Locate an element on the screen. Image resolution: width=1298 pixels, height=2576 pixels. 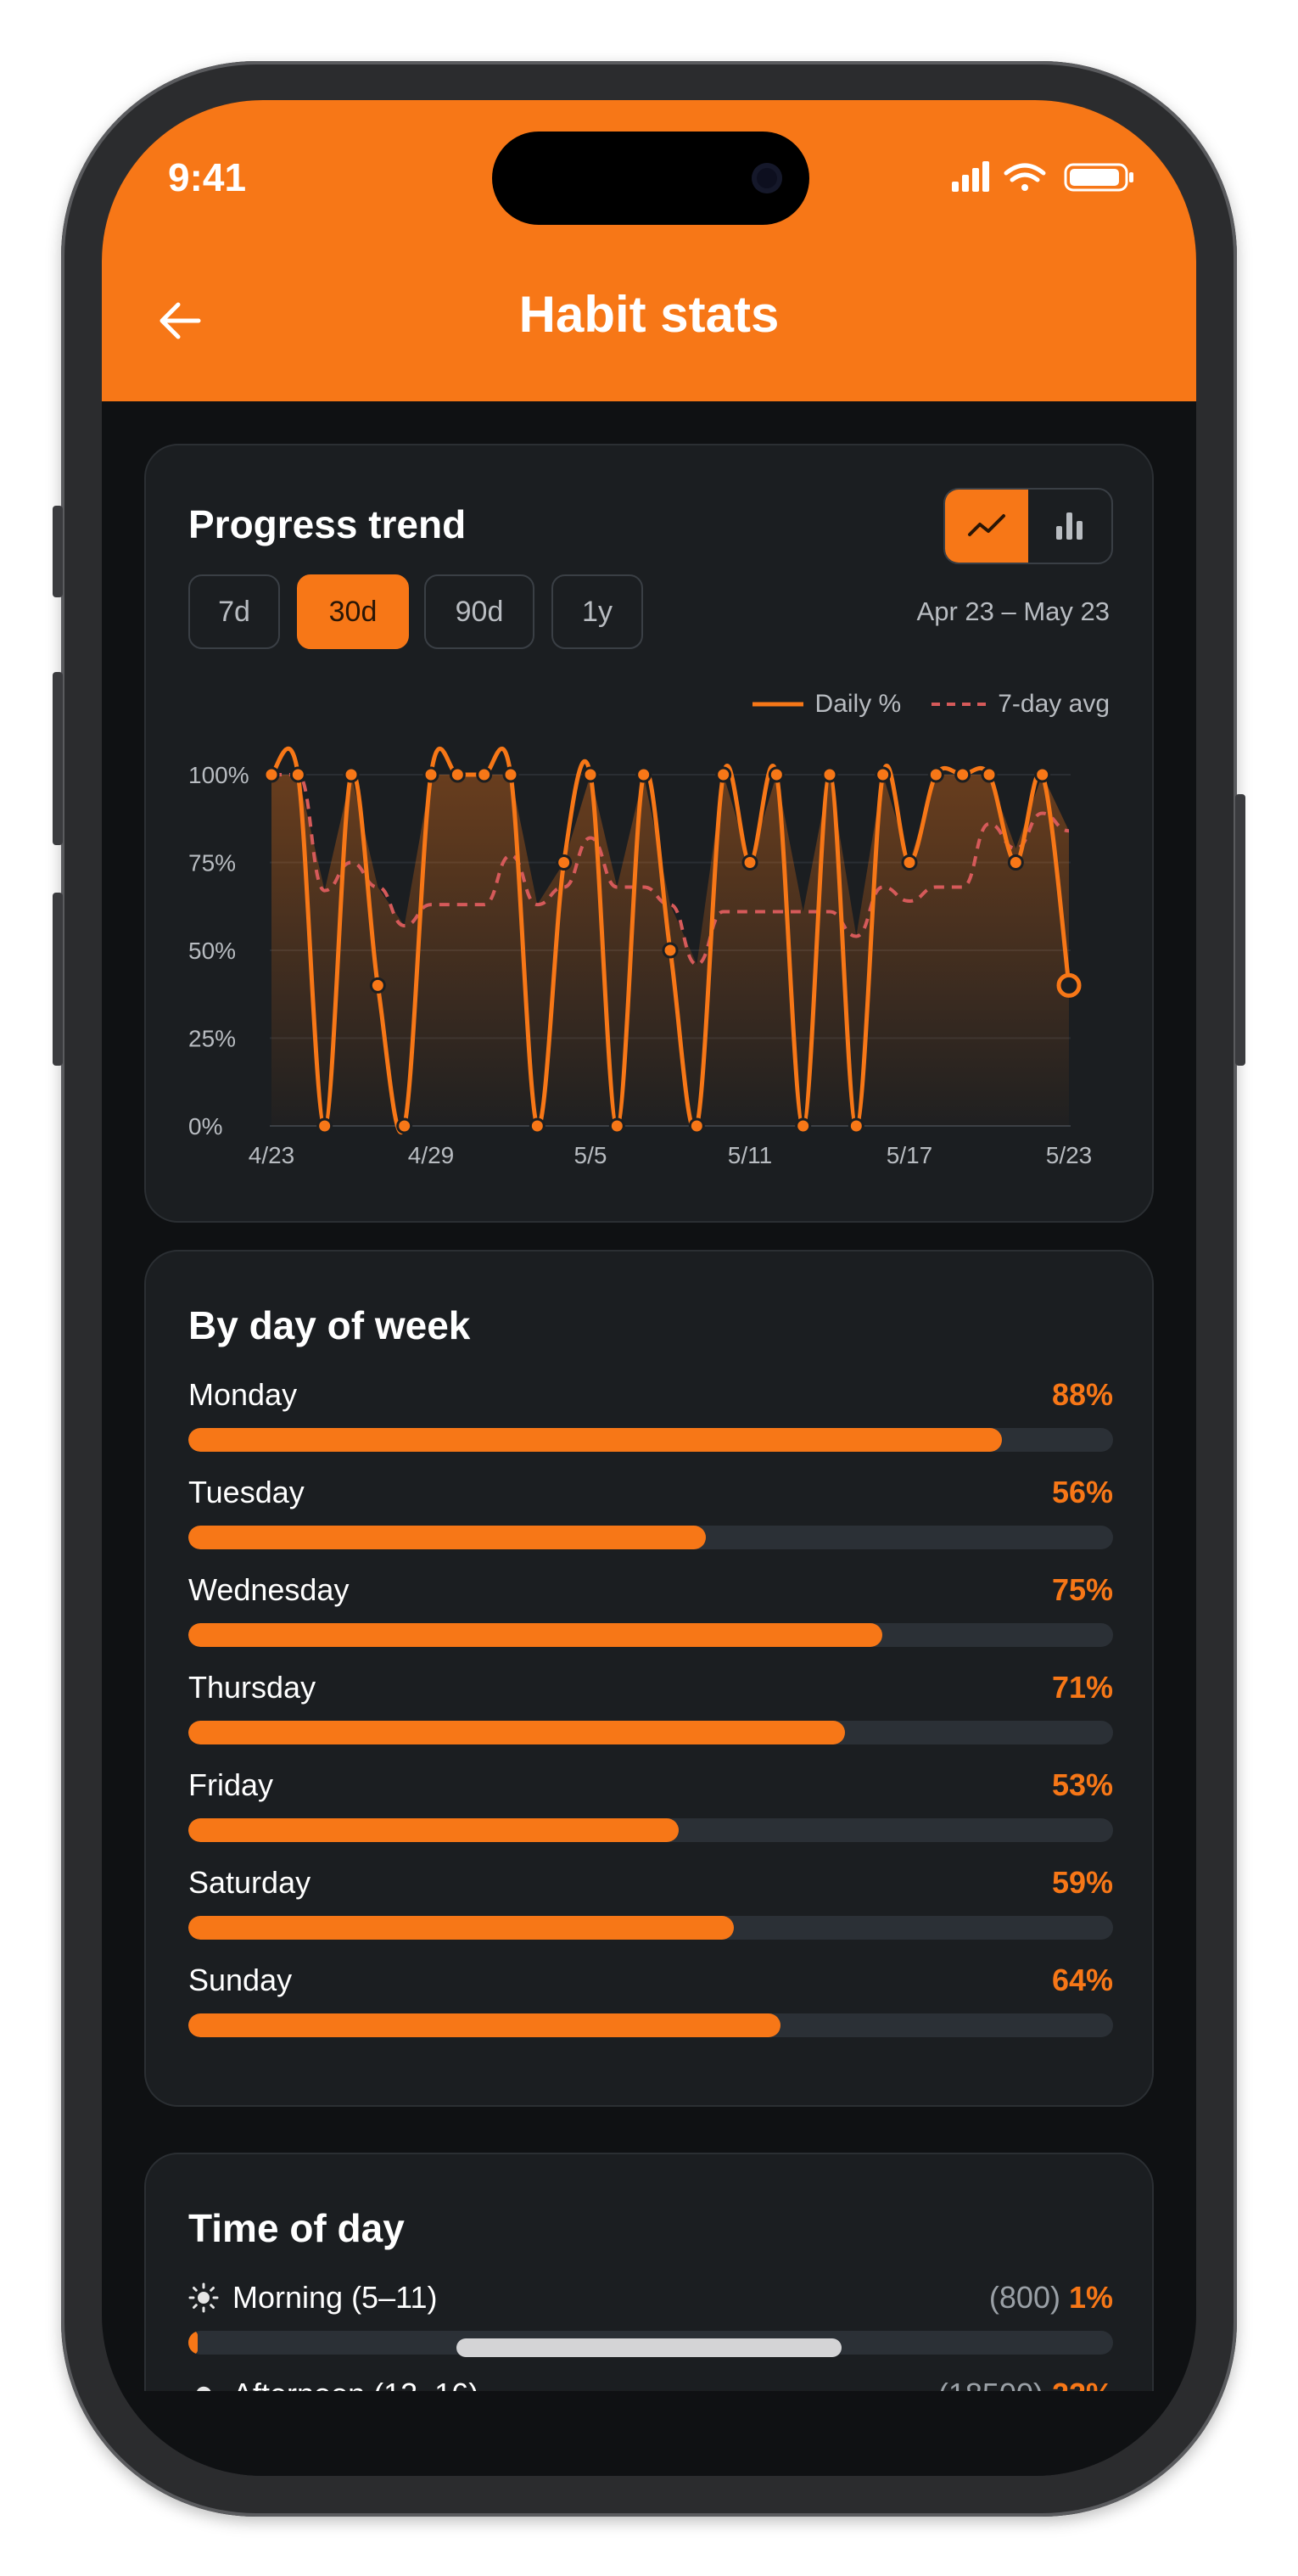
power-button is located at coordinates (1240, 930).